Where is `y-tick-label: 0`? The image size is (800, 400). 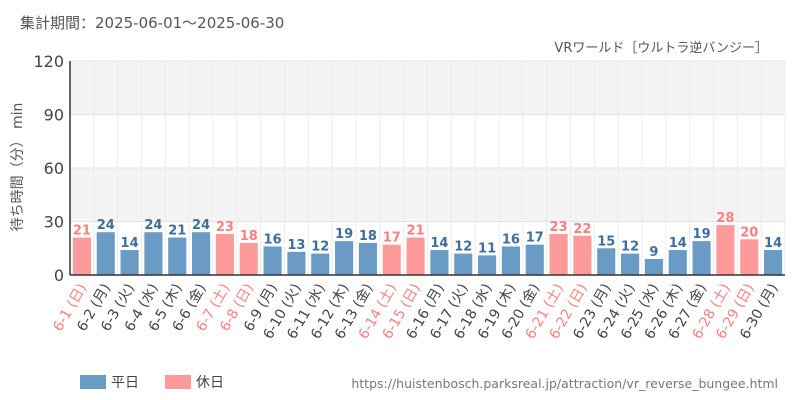
y-tick-label: 0 is located at coordinates (59, 275).